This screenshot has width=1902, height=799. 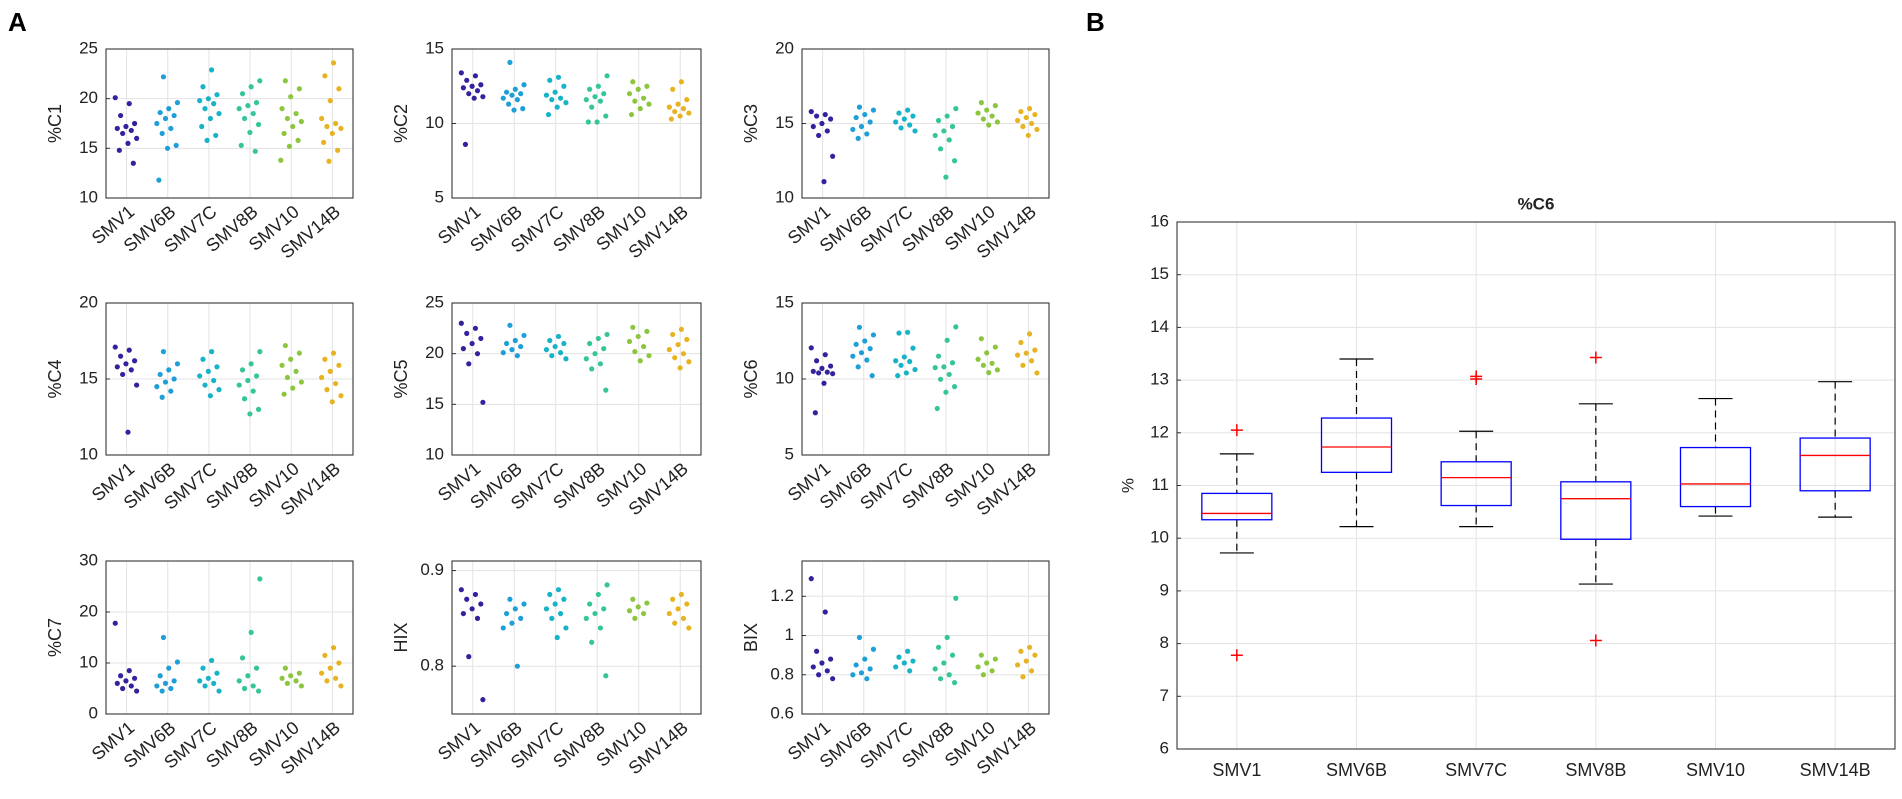 I want to click on outlier, so click(x=1236, y=430).